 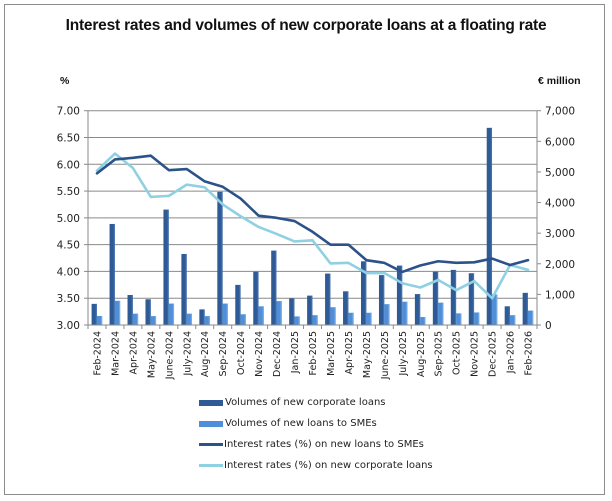 I want to click on legend-label: Volumes of new loans to SMEs, so click(x=301, y=423).